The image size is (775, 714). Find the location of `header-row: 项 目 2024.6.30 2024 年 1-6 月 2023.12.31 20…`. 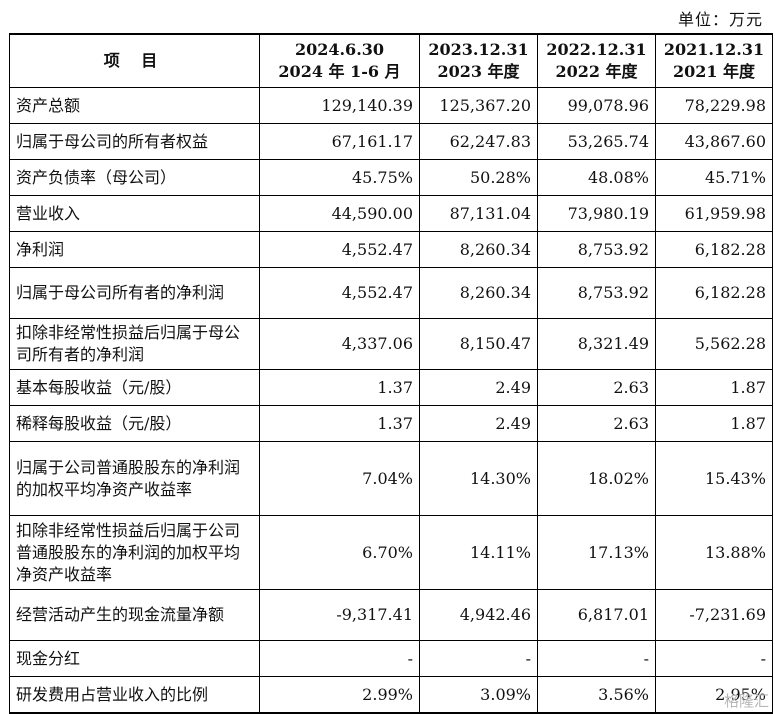

header-row: 项 目 2024.6.30 2024 年 1-6 月 2023.12.31 20… is located at coordinates (391, 60).